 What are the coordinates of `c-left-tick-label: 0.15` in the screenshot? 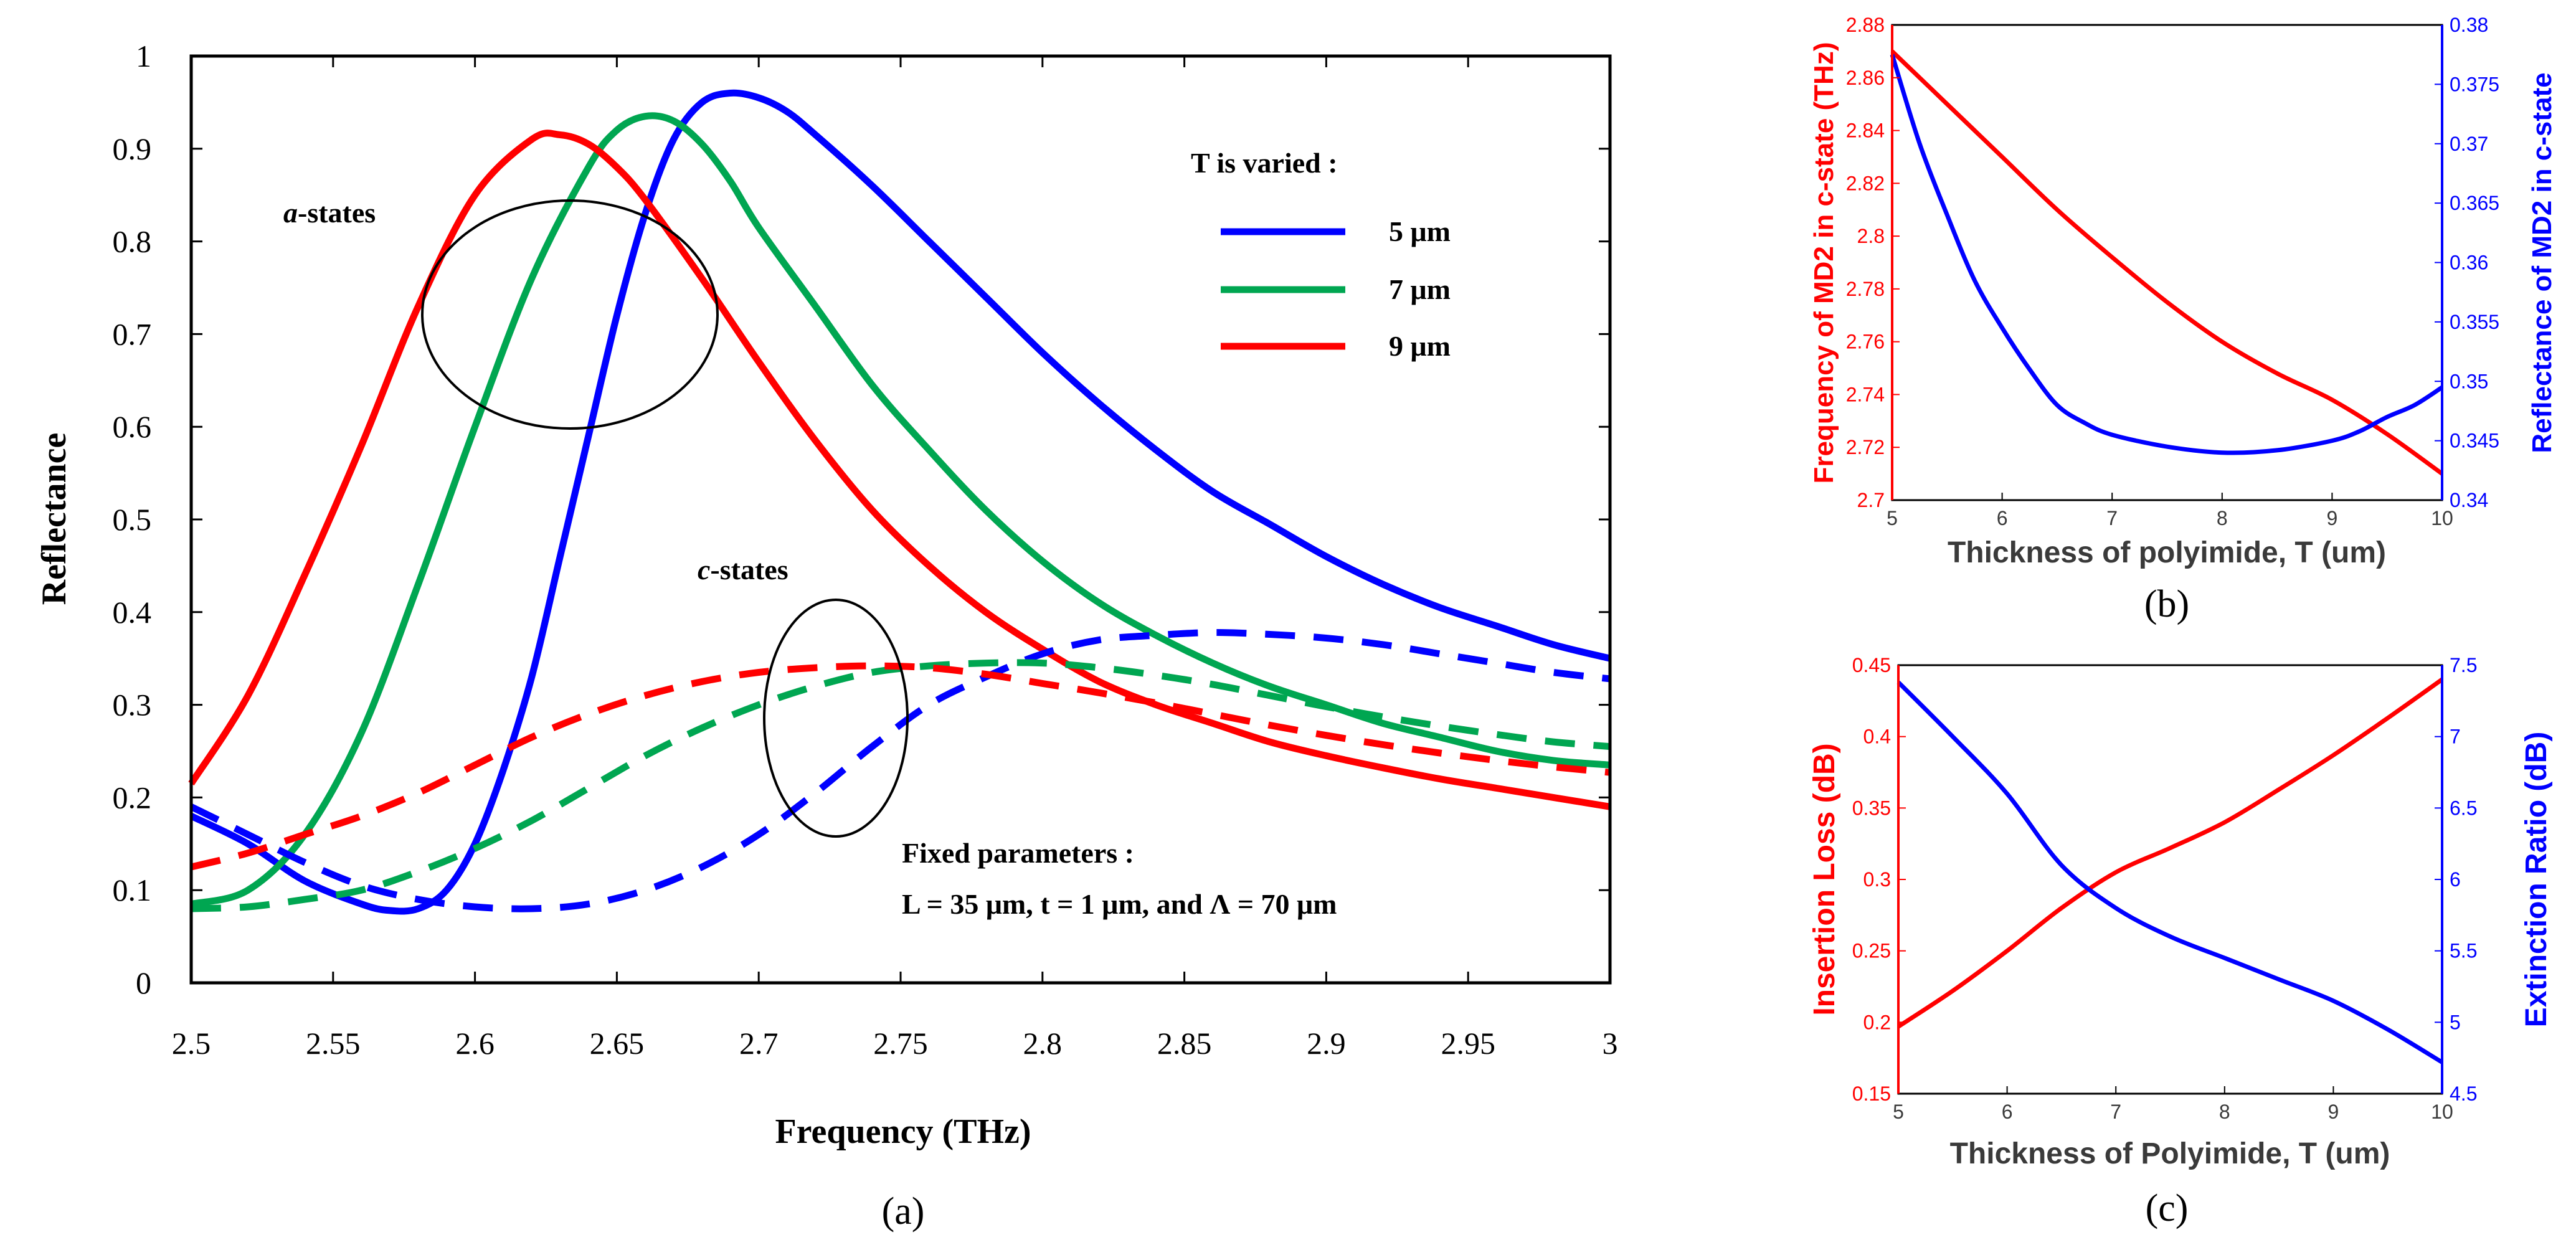 It's located at (1872, 1093).